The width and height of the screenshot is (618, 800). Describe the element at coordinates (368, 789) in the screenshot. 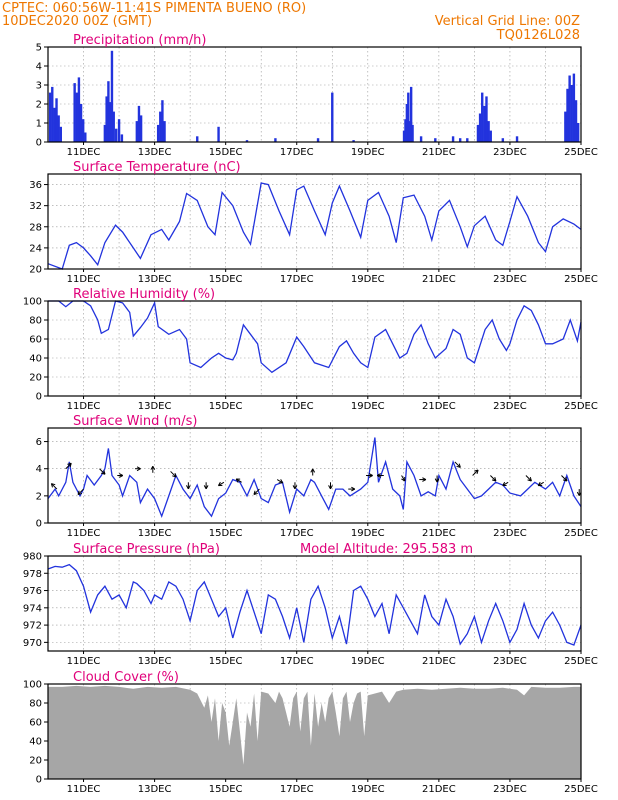

I see `x-tick-label: 19DEC` at that location.